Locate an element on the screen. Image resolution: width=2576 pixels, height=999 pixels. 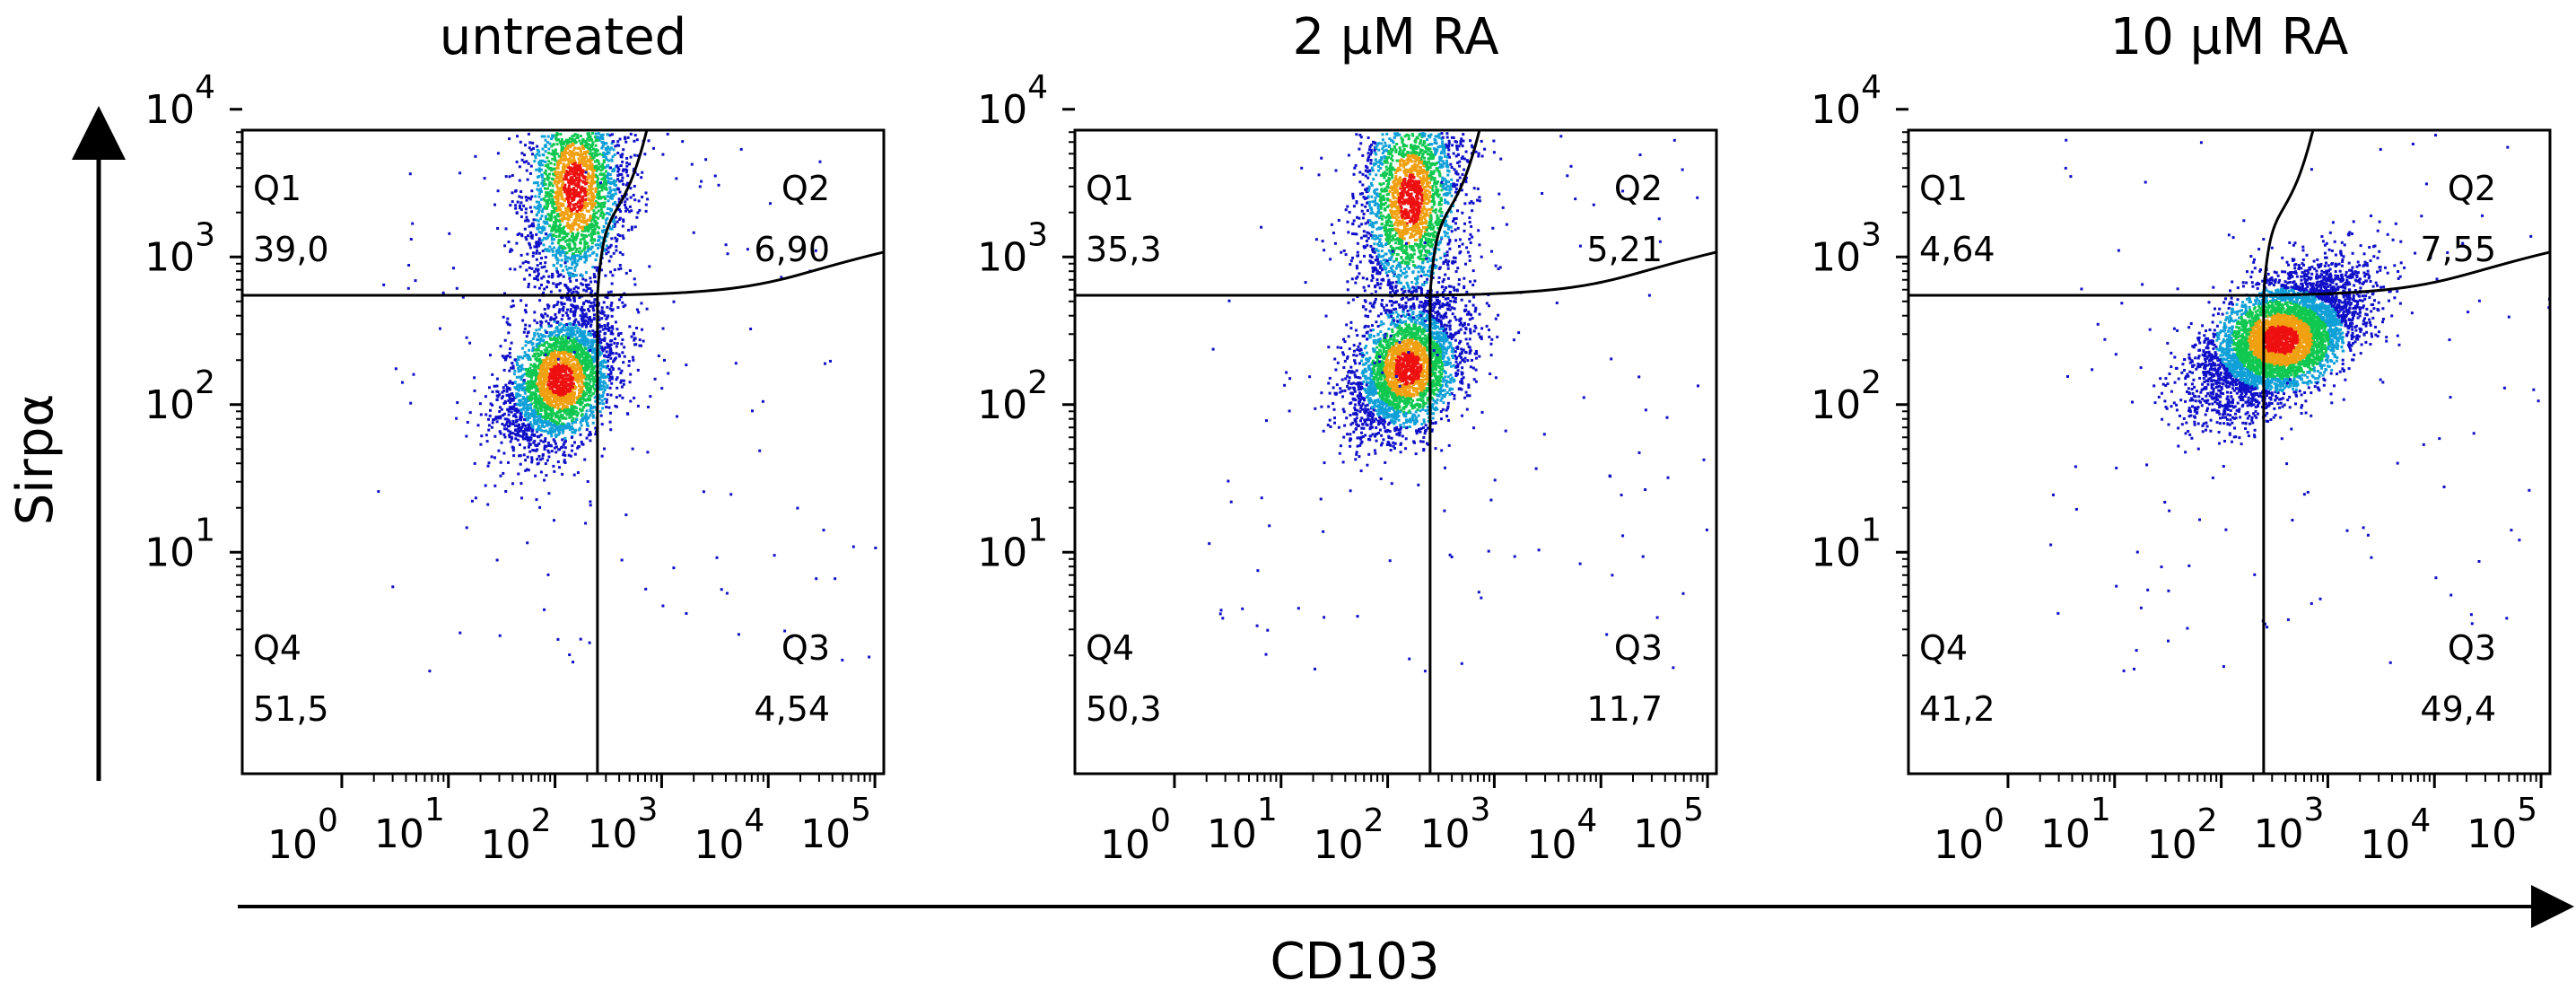
quadrant-percent-q4: 41,2 is located at coordinates (1957, 709).